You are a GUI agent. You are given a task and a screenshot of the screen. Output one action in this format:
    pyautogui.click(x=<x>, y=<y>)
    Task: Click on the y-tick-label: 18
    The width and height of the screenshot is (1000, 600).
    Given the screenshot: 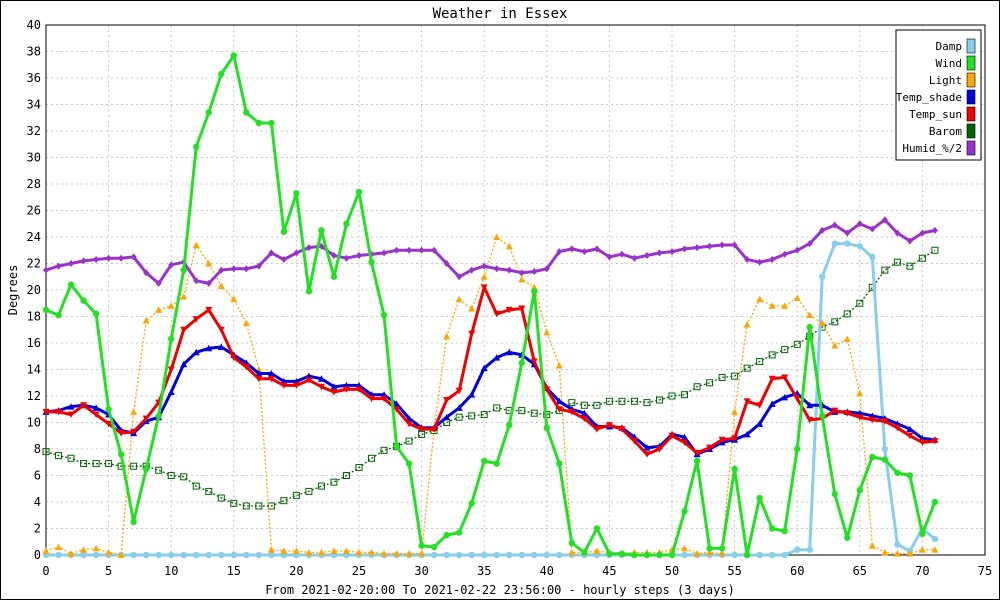 What is the action you would take?
    pyautogui.click(x=34, y=317)
    